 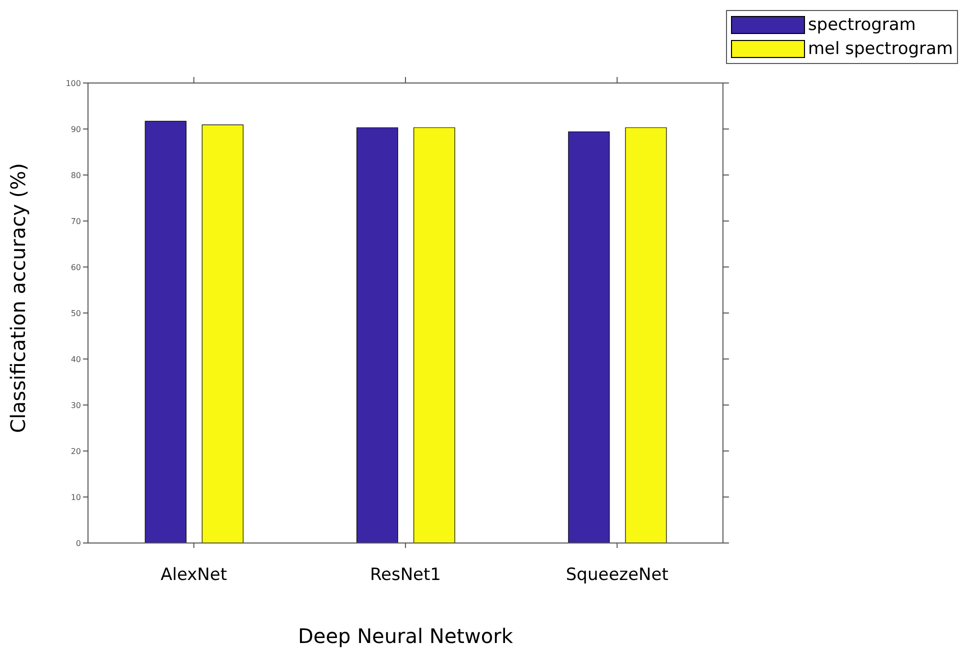 I want to click on y-tick-label: 90, so click(x=75, y=129).